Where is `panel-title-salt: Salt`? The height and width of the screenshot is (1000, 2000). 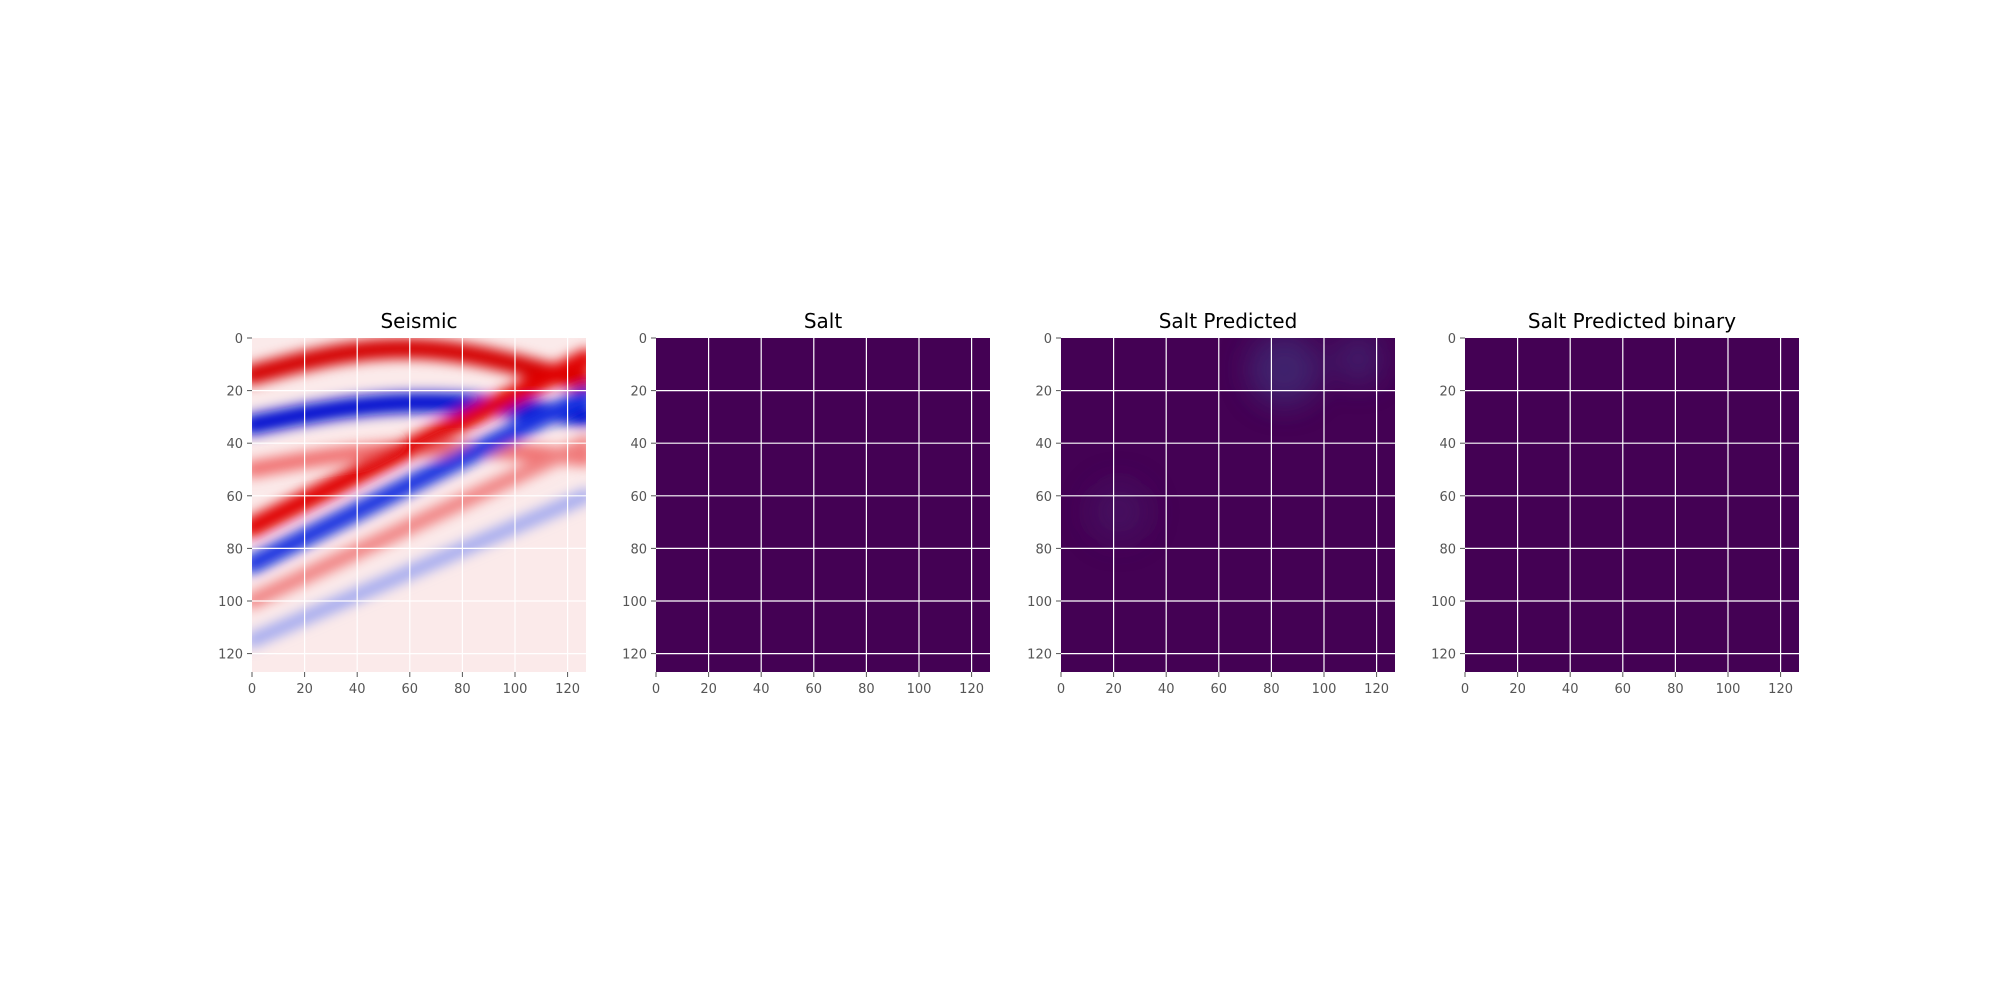 panel-title-salt: Salt is located at coordinates (823, 321).